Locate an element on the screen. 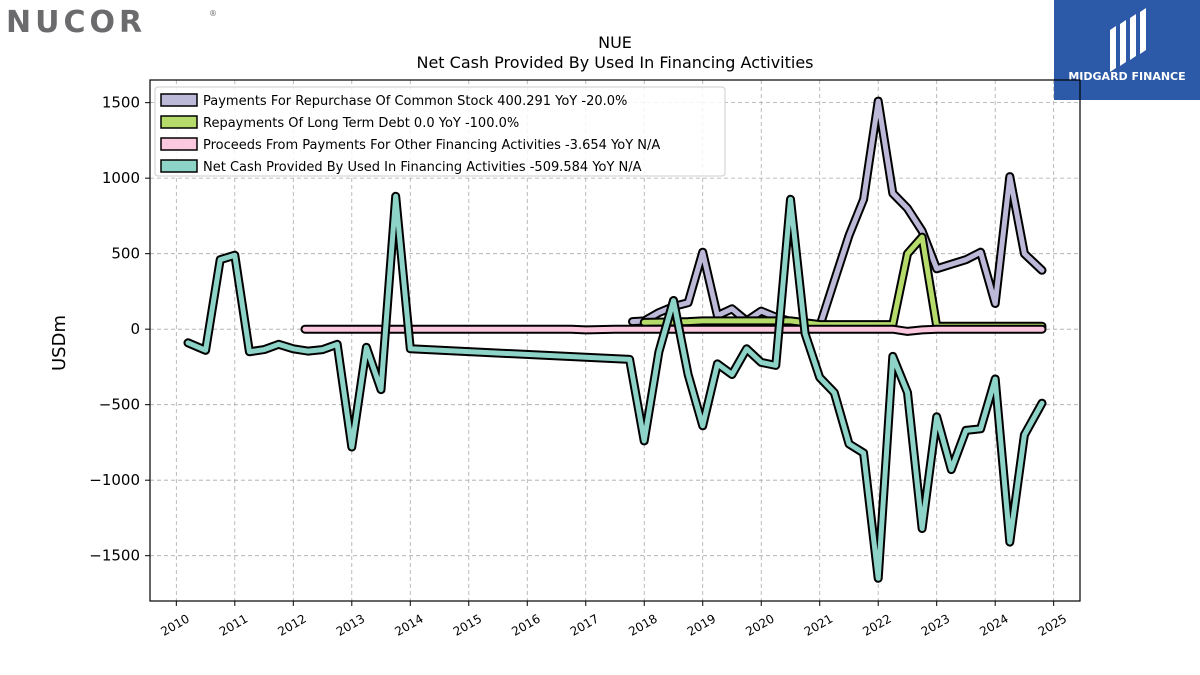  x-tick-label: 2020 is located at coordinates (759, 624).